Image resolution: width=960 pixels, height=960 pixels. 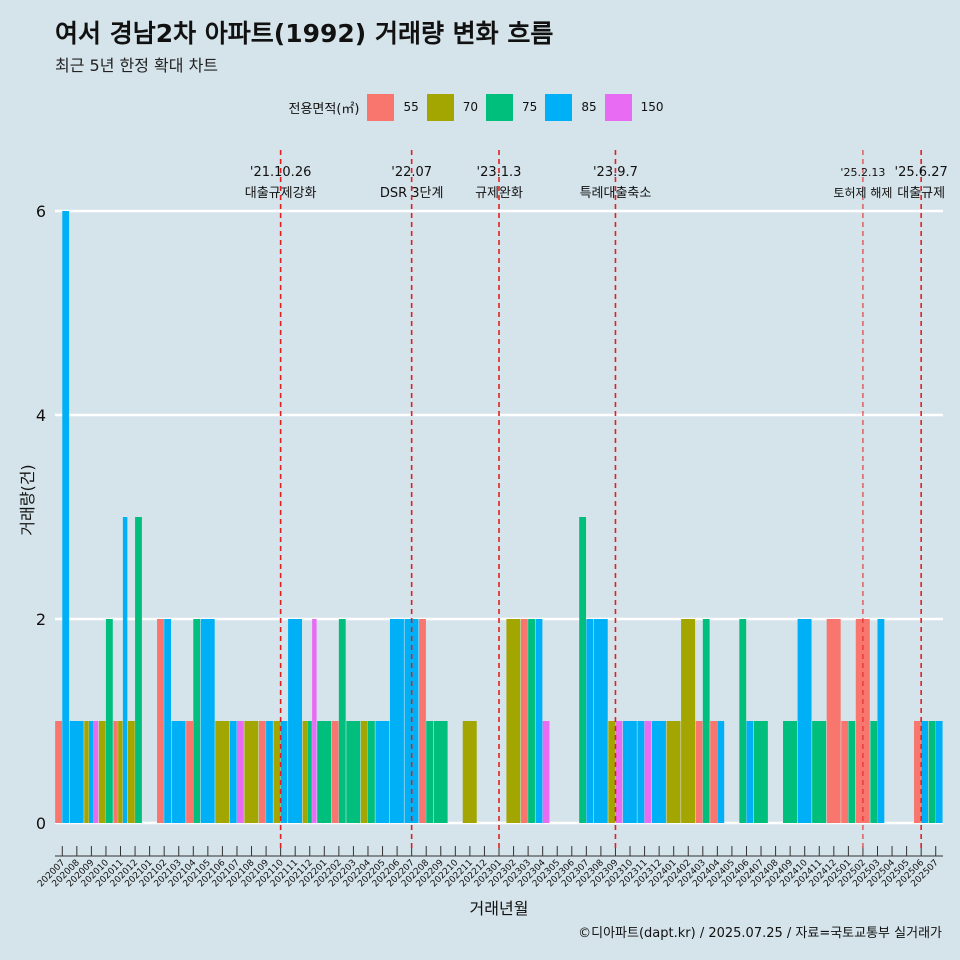 I want to click on event-date-202502: '25.2.13, so click(x=862, y=172).